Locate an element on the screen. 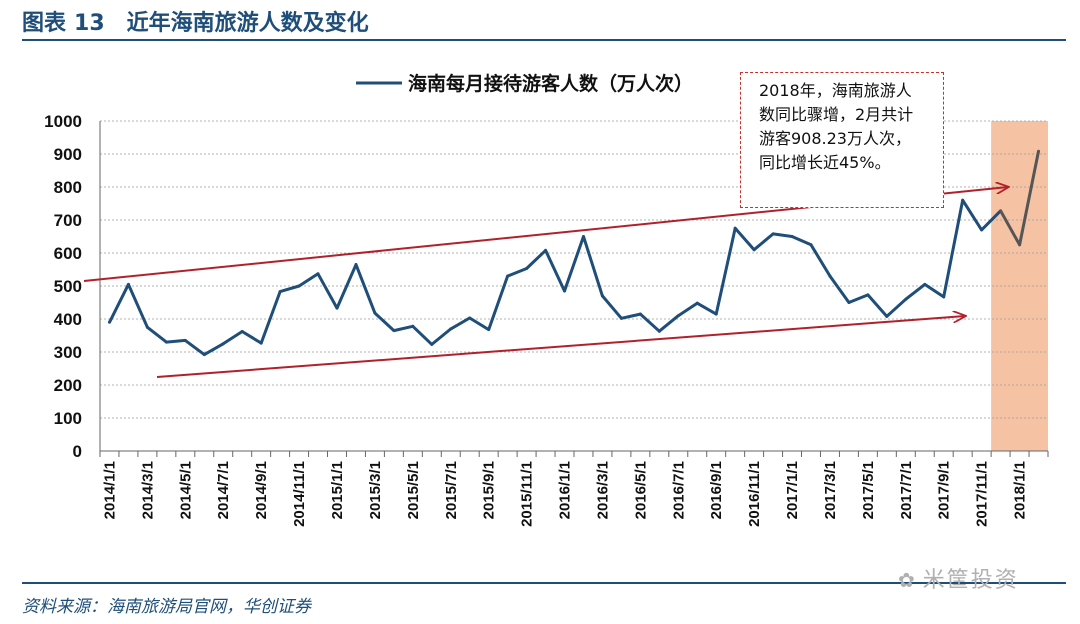  annotation-line: 同比增长近45%。 is located at coordinates (825, 162).